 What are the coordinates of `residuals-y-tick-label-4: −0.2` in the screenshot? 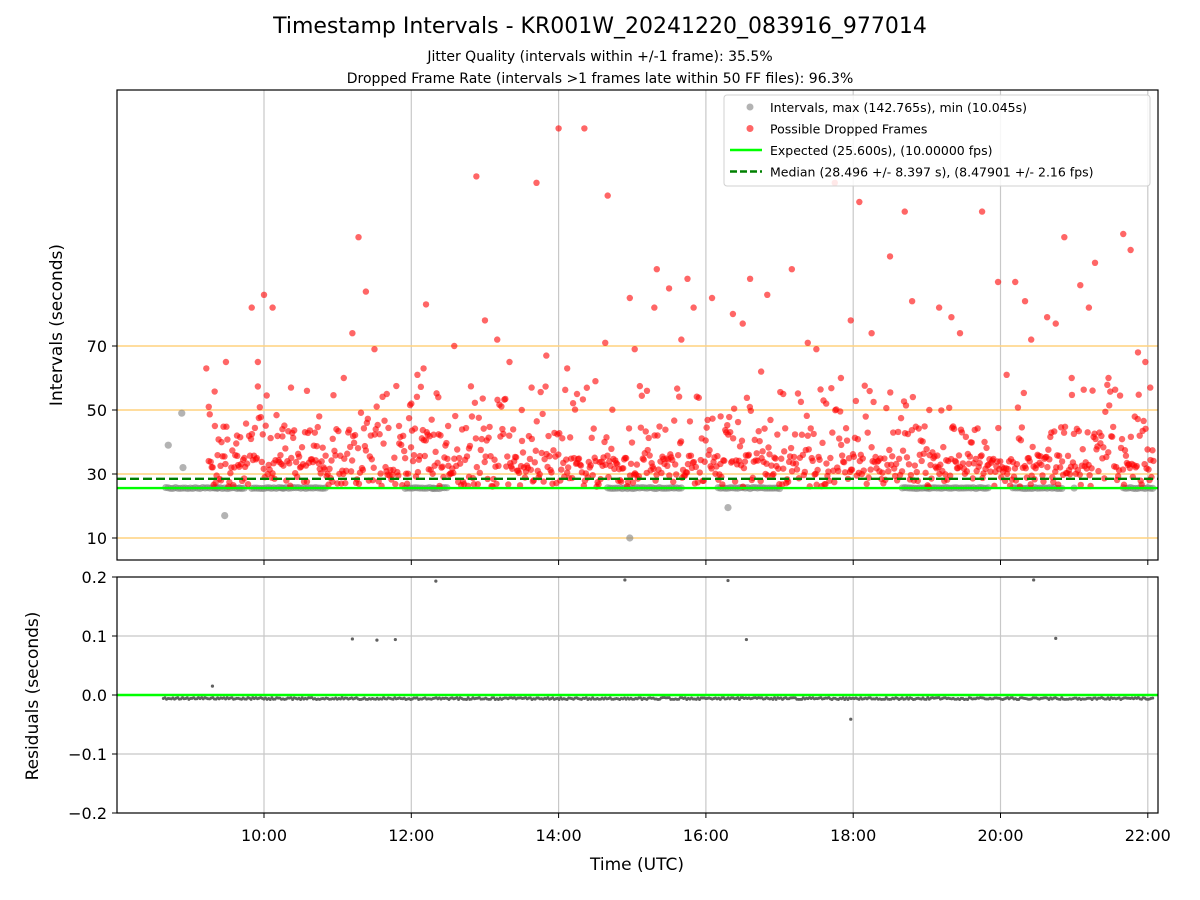 It's located at (87, 813).